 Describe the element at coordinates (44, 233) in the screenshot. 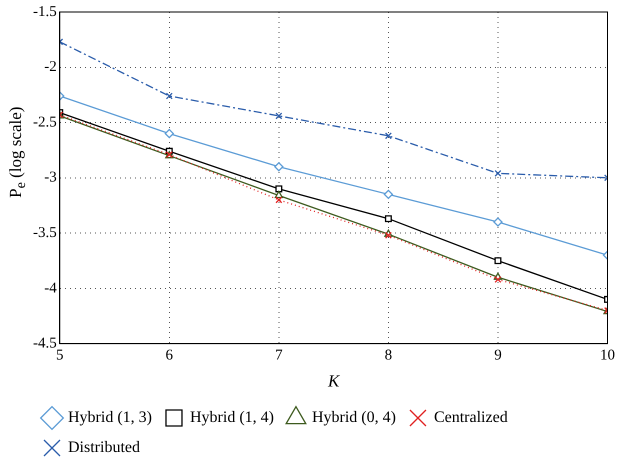

I see `y-tick-label: -3.5` at that location.